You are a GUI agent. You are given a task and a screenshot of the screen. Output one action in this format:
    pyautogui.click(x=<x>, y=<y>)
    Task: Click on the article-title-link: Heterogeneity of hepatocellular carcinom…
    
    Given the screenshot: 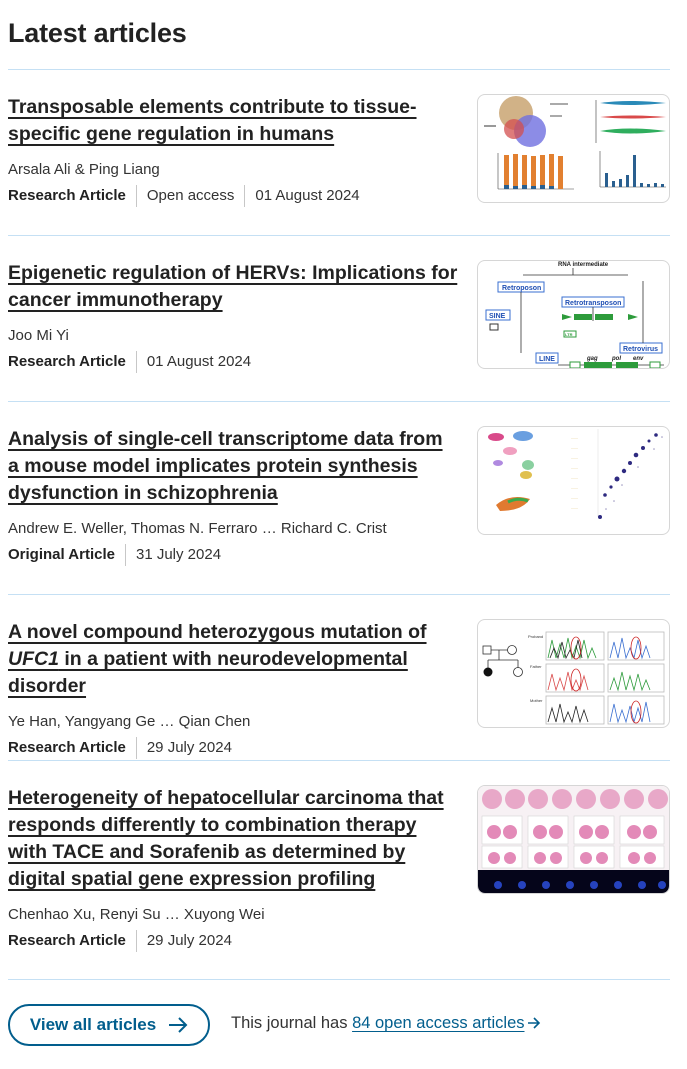 What is the action you would take?
    pyautogui.click(x=226, y=838)
    